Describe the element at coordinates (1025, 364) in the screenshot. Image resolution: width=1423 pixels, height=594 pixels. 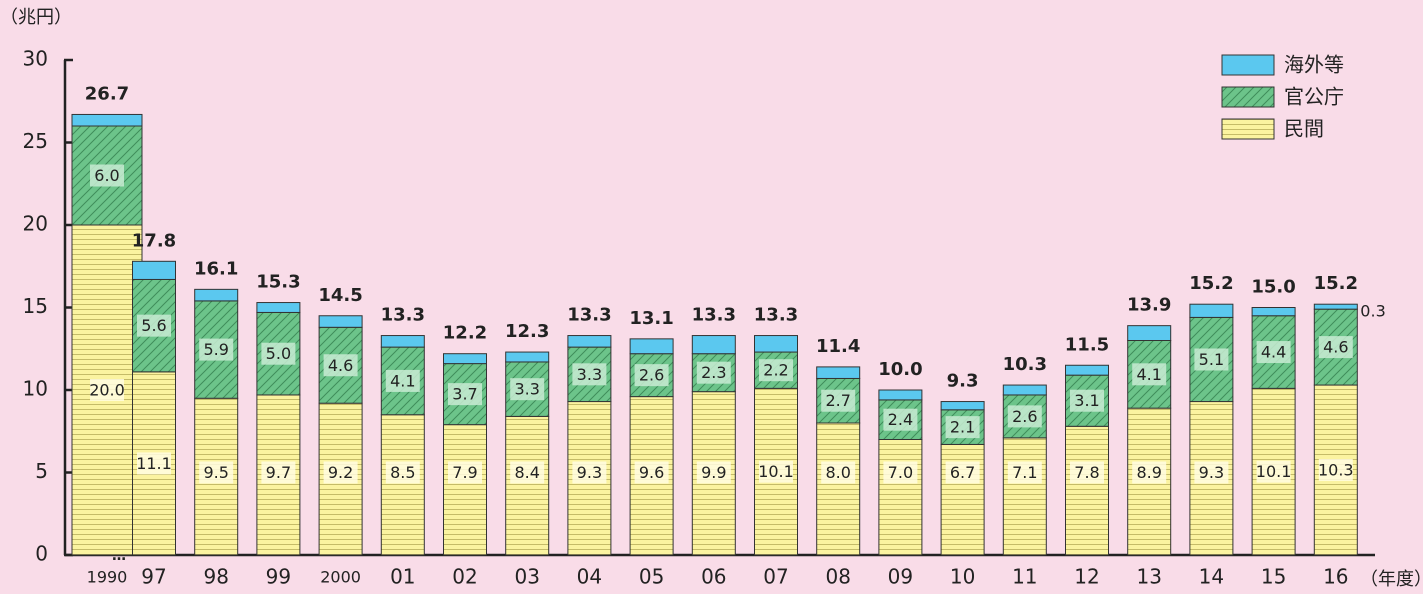
I see `total-label: 10.3` at that location.